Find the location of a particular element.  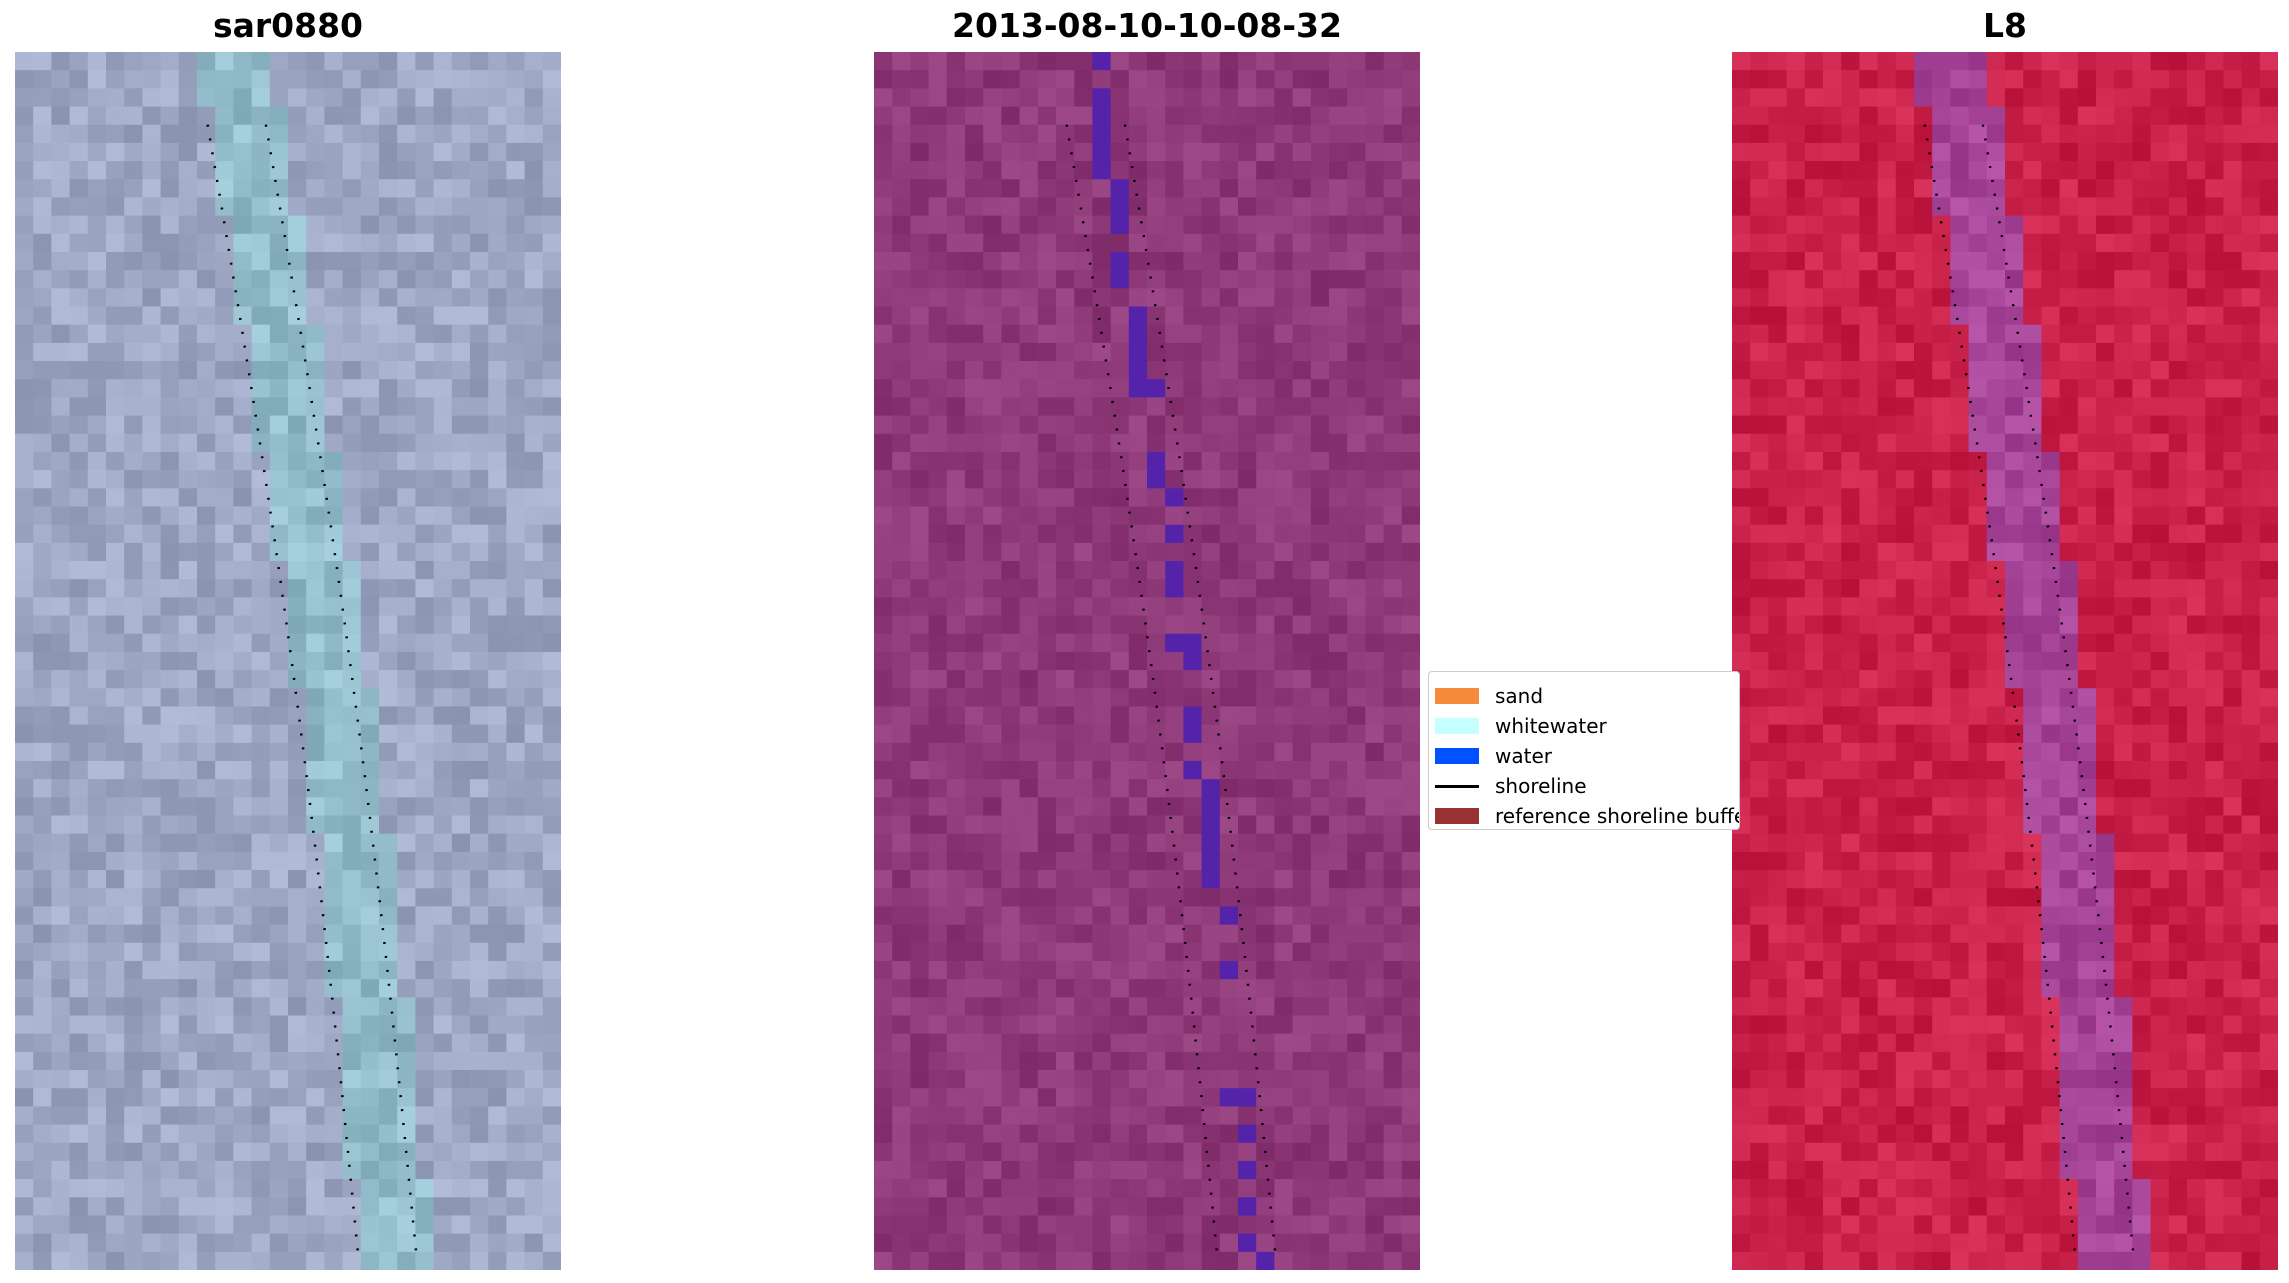

legend-item-sand: sand is located at coordinates (1489, 696).